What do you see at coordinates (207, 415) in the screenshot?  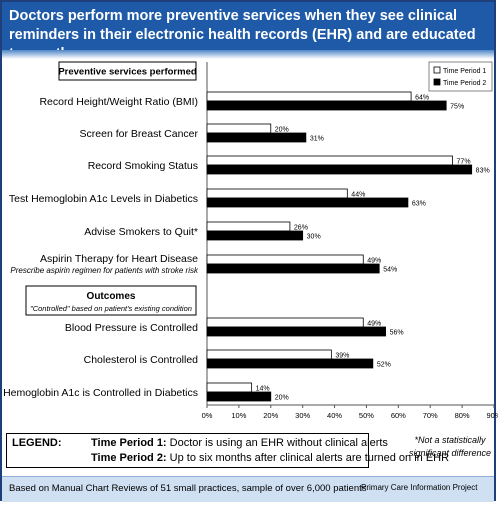 I see `x-tick-label: 0%` at bounding box center [207, 415].